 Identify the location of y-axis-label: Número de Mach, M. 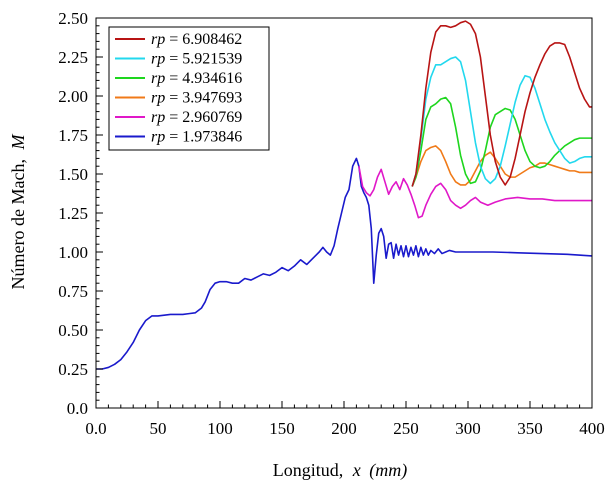
(18, 212).